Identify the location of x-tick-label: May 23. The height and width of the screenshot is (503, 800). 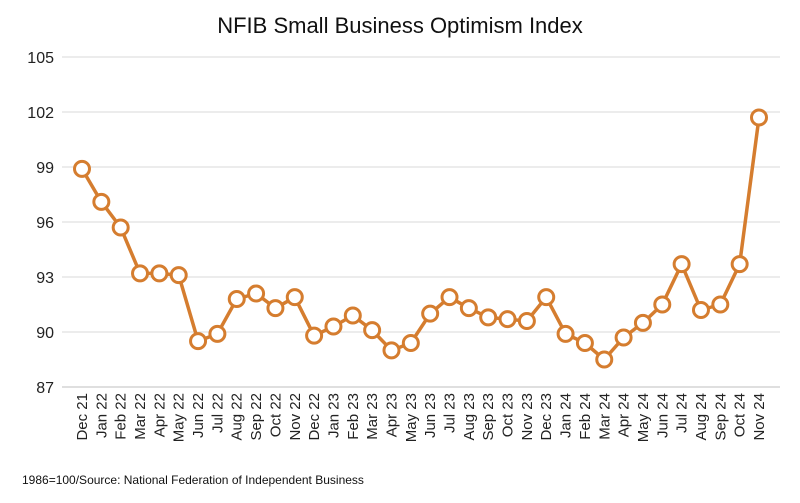
(411, 417).